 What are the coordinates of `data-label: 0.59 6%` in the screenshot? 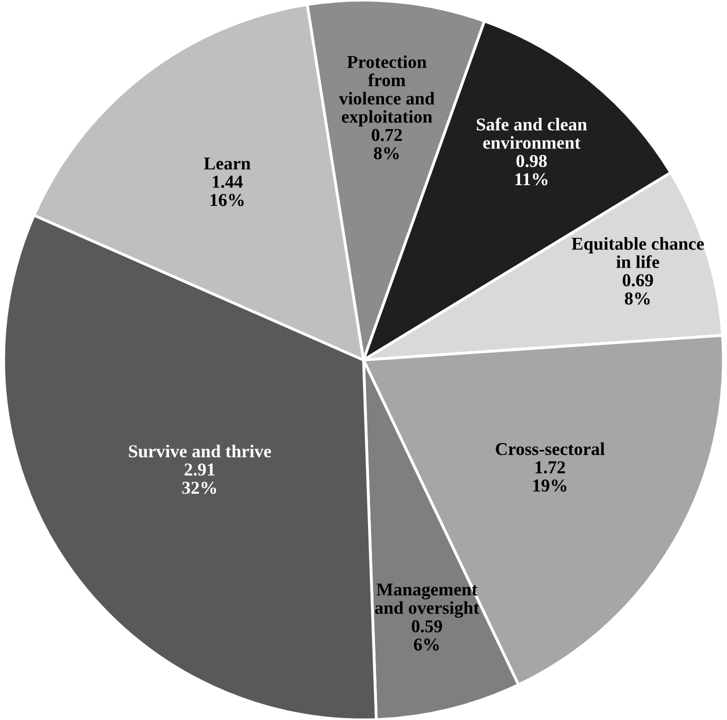 It's located at (427, 635).